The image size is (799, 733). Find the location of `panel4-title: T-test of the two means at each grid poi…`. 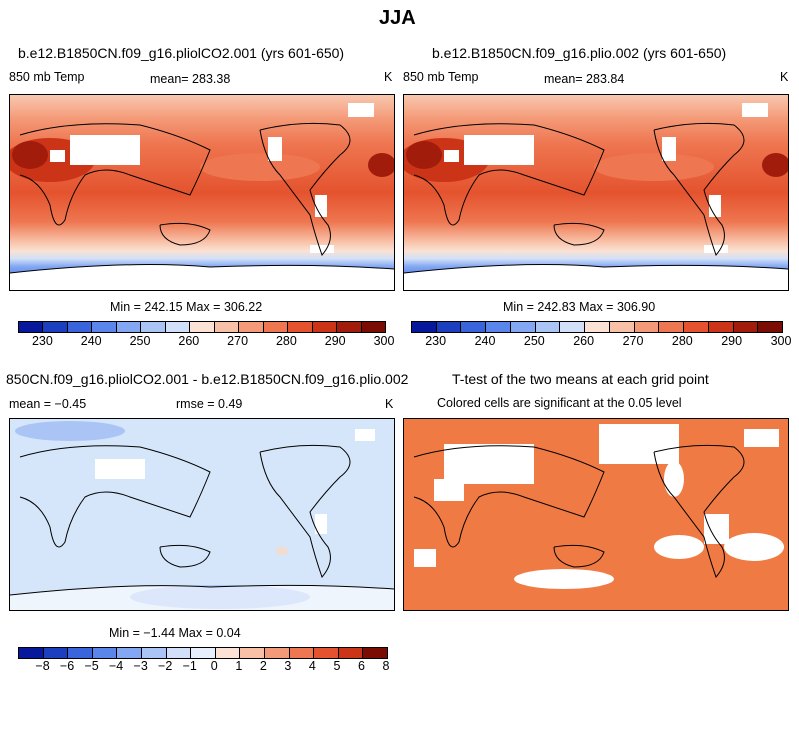

panel4-title: T-test of the two means at each grid poi… is located at coordinates (580, 379).